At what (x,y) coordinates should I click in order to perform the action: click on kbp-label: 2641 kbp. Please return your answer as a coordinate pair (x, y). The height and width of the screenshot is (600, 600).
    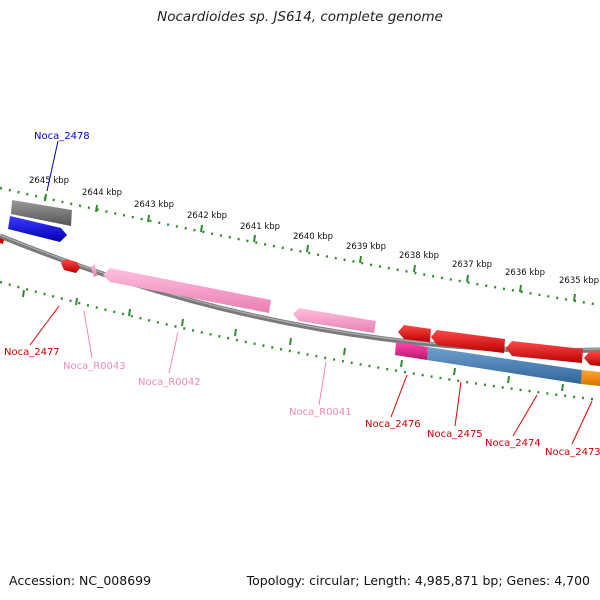
    Looking at the image, I should click on (260, 227).